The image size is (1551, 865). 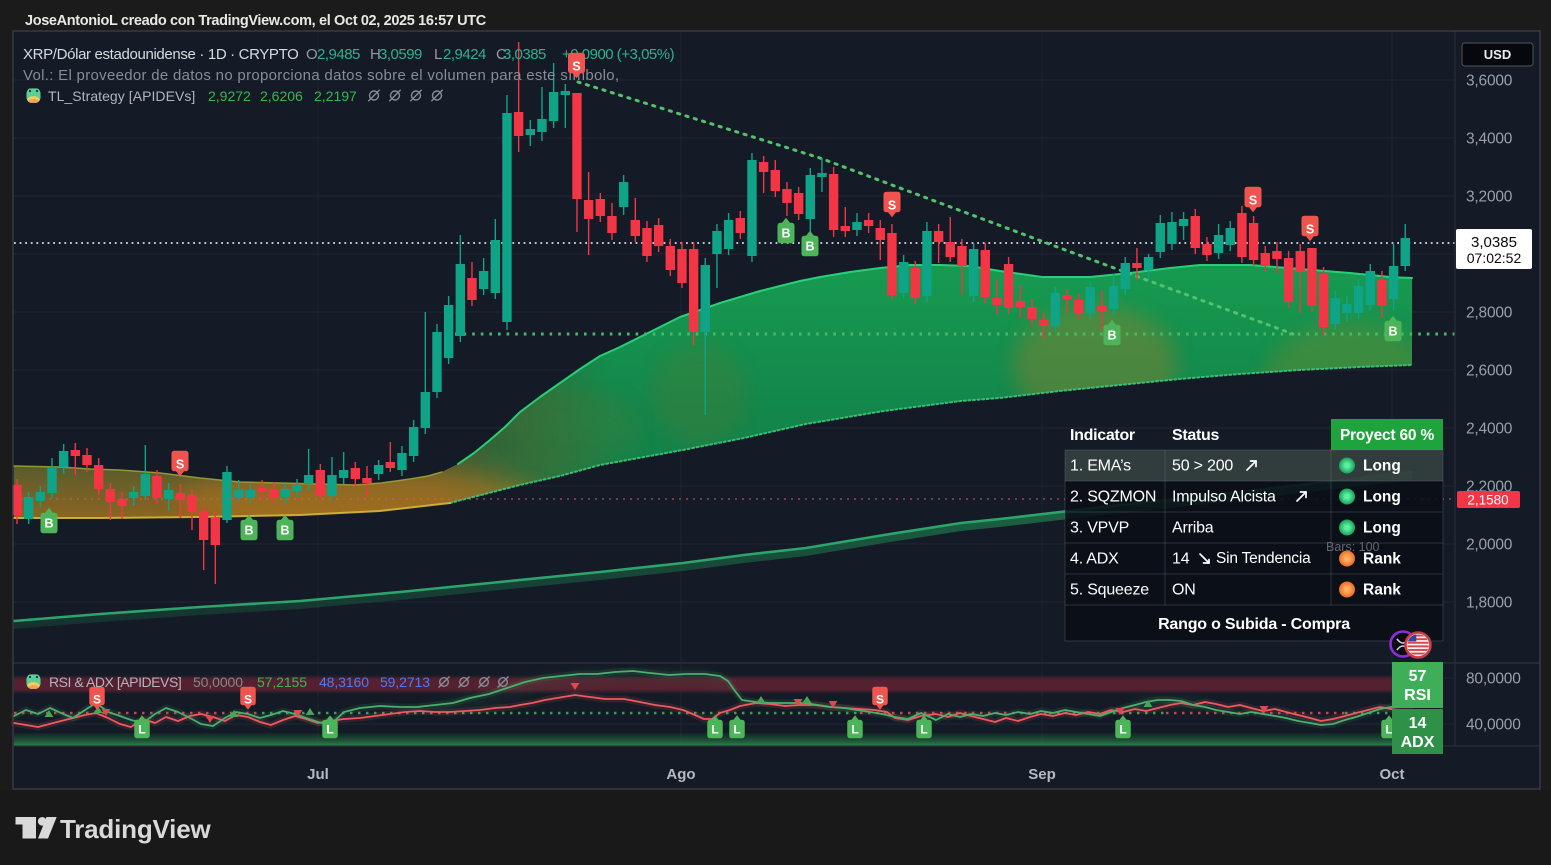 What do you see at coordinates (335, 96) in the screenshot?
I see `svg-text: 2,2197` at bounding box center [335, 96].